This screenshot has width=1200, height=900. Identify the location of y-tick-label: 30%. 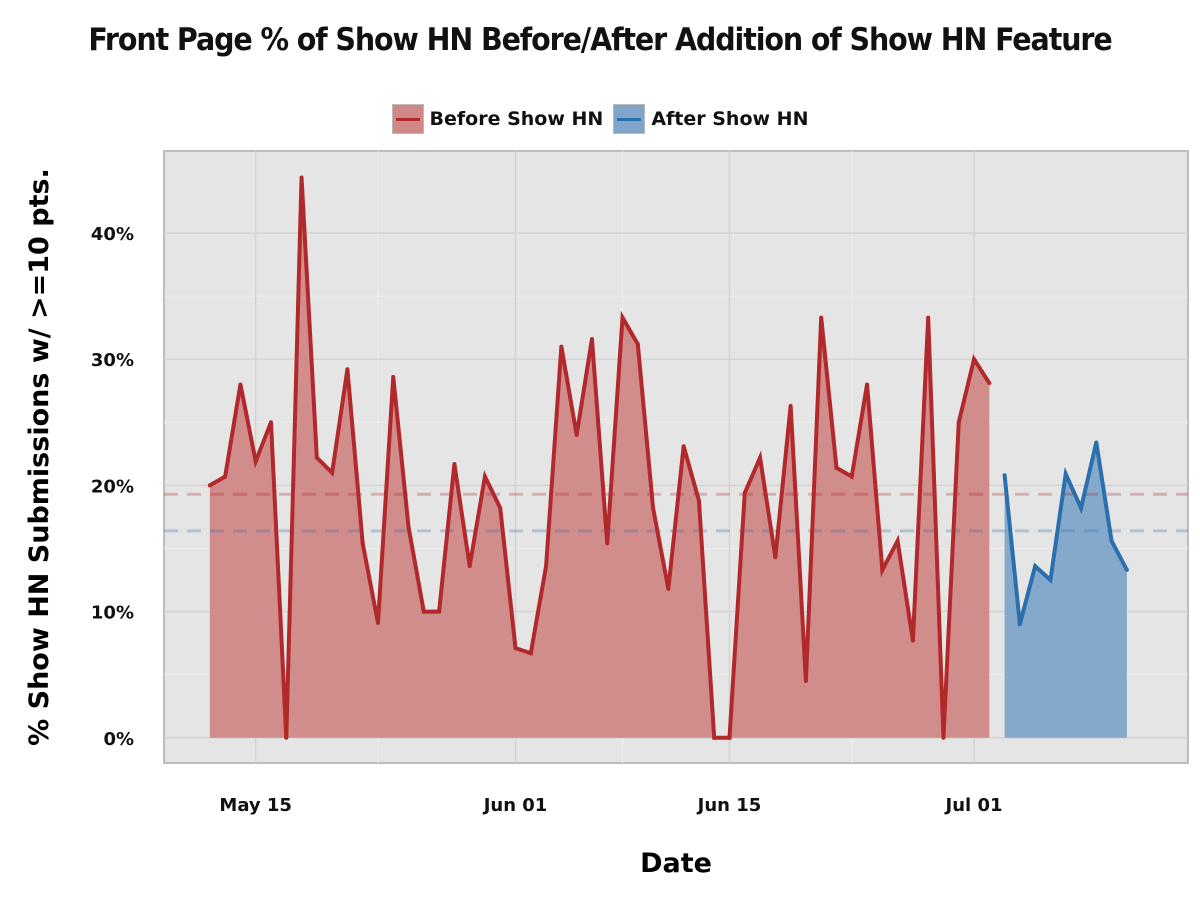
(112, 360).